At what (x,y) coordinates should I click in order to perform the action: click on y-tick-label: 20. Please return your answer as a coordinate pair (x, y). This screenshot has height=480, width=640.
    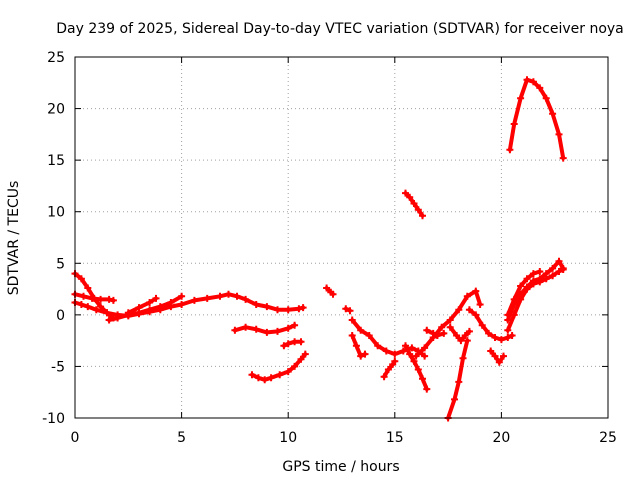
    Looking at the image, I should click on (56, 110).